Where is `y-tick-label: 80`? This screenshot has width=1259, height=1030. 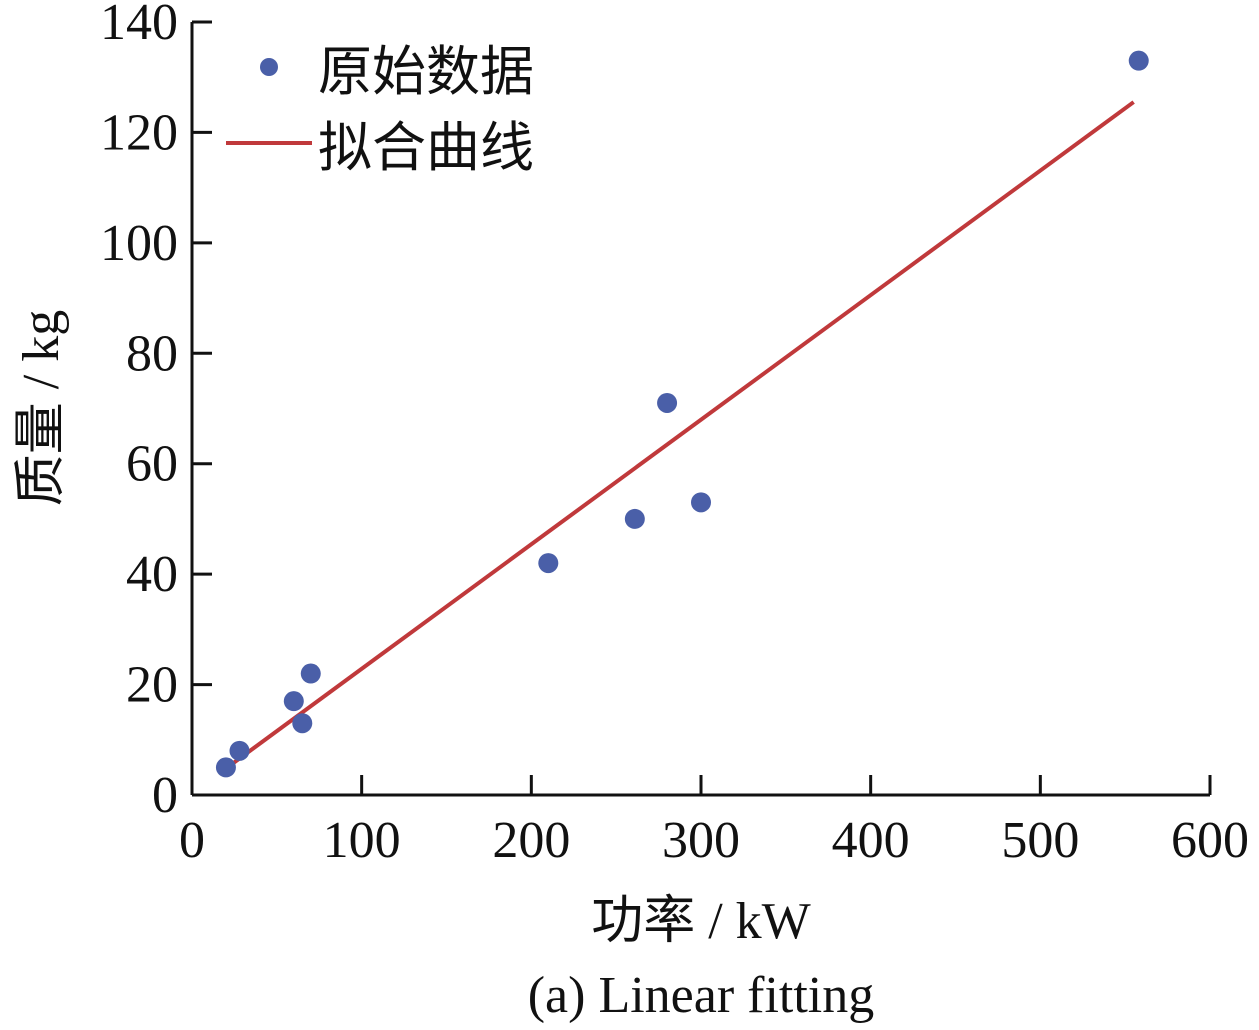 y-tick-label: 80 is located at coordinates (152, 353).